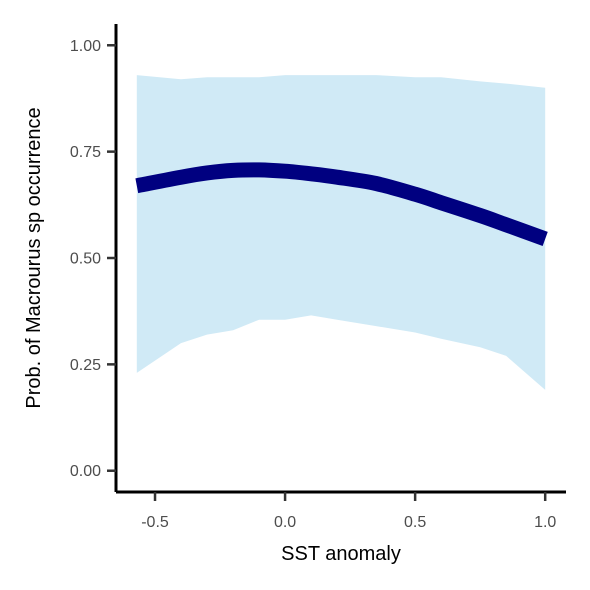 The width and height of the screenshot is (590, 590). I want to click on x-tick-label: 0.5, so click(415, 522).